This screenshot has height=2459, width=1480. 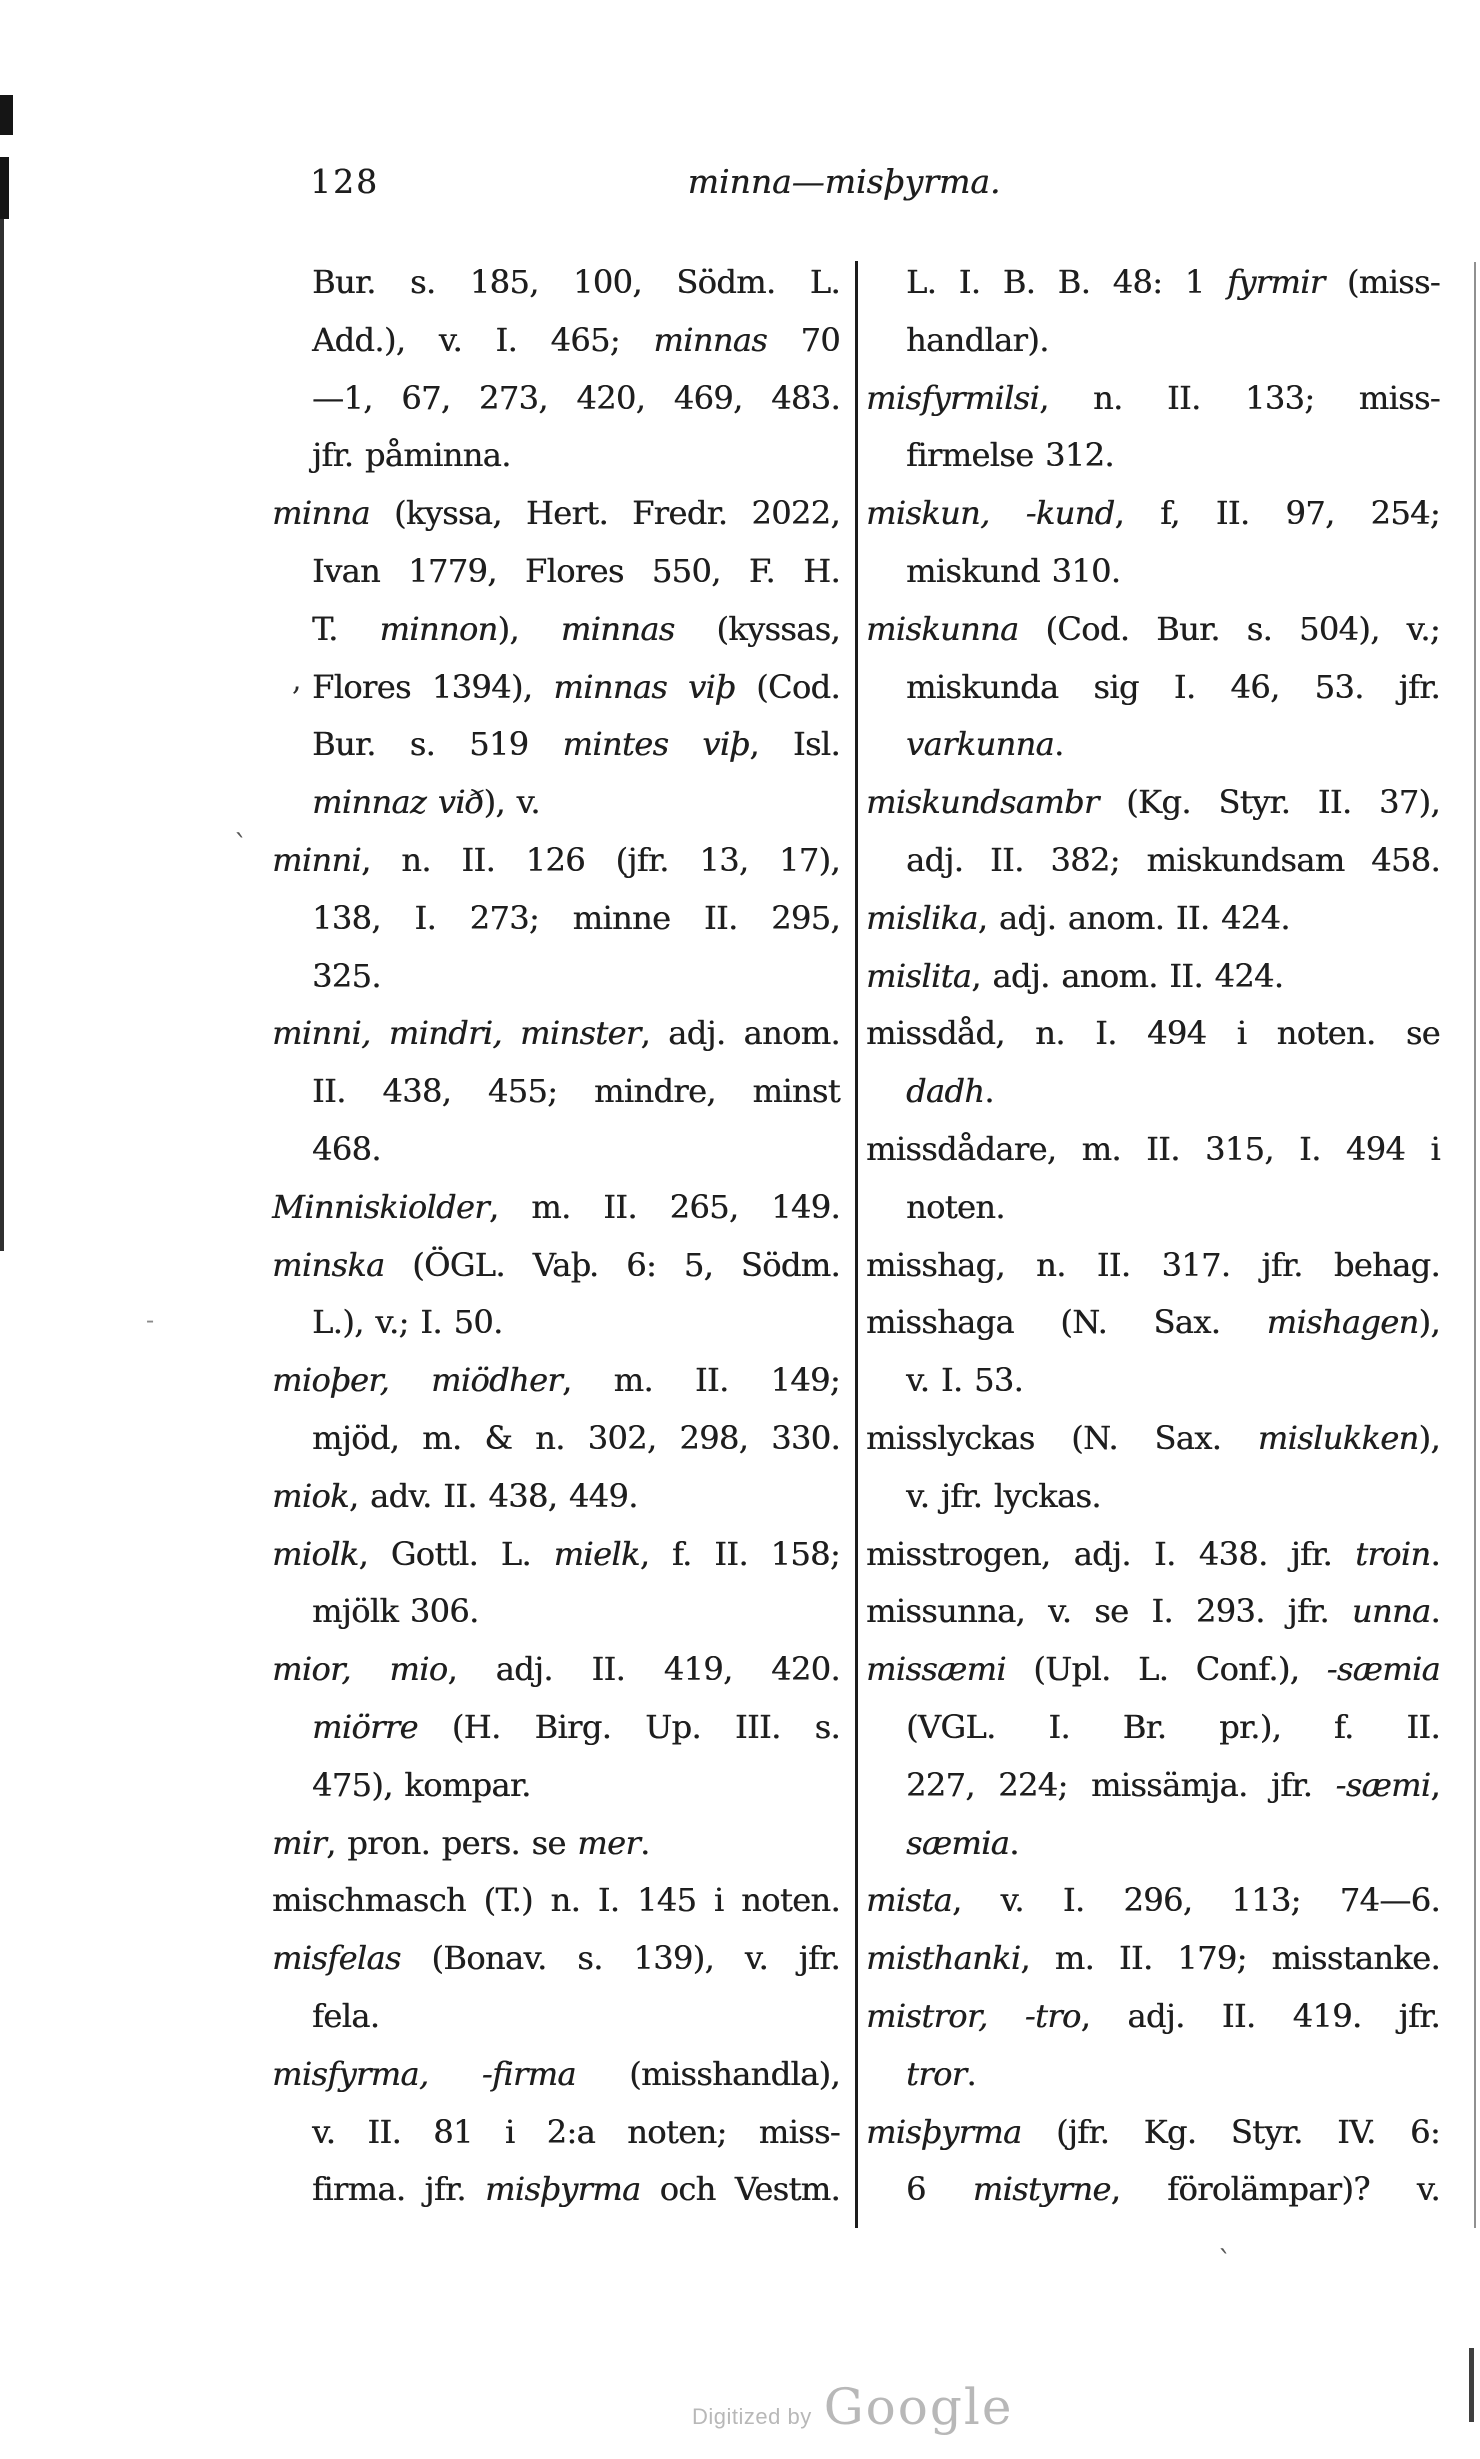 I want to click on italic-headword-run: misthanki, so click(x=943, y=1958).